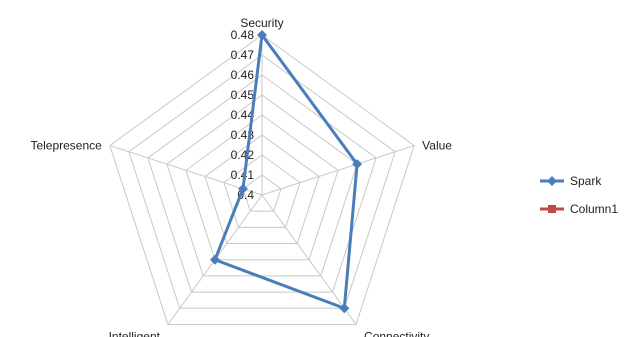 This screenshot has height=337, width=643. Describe the element at coordinates (552, 209) in the screenshot. I see `legend-marker-column1` at that location.